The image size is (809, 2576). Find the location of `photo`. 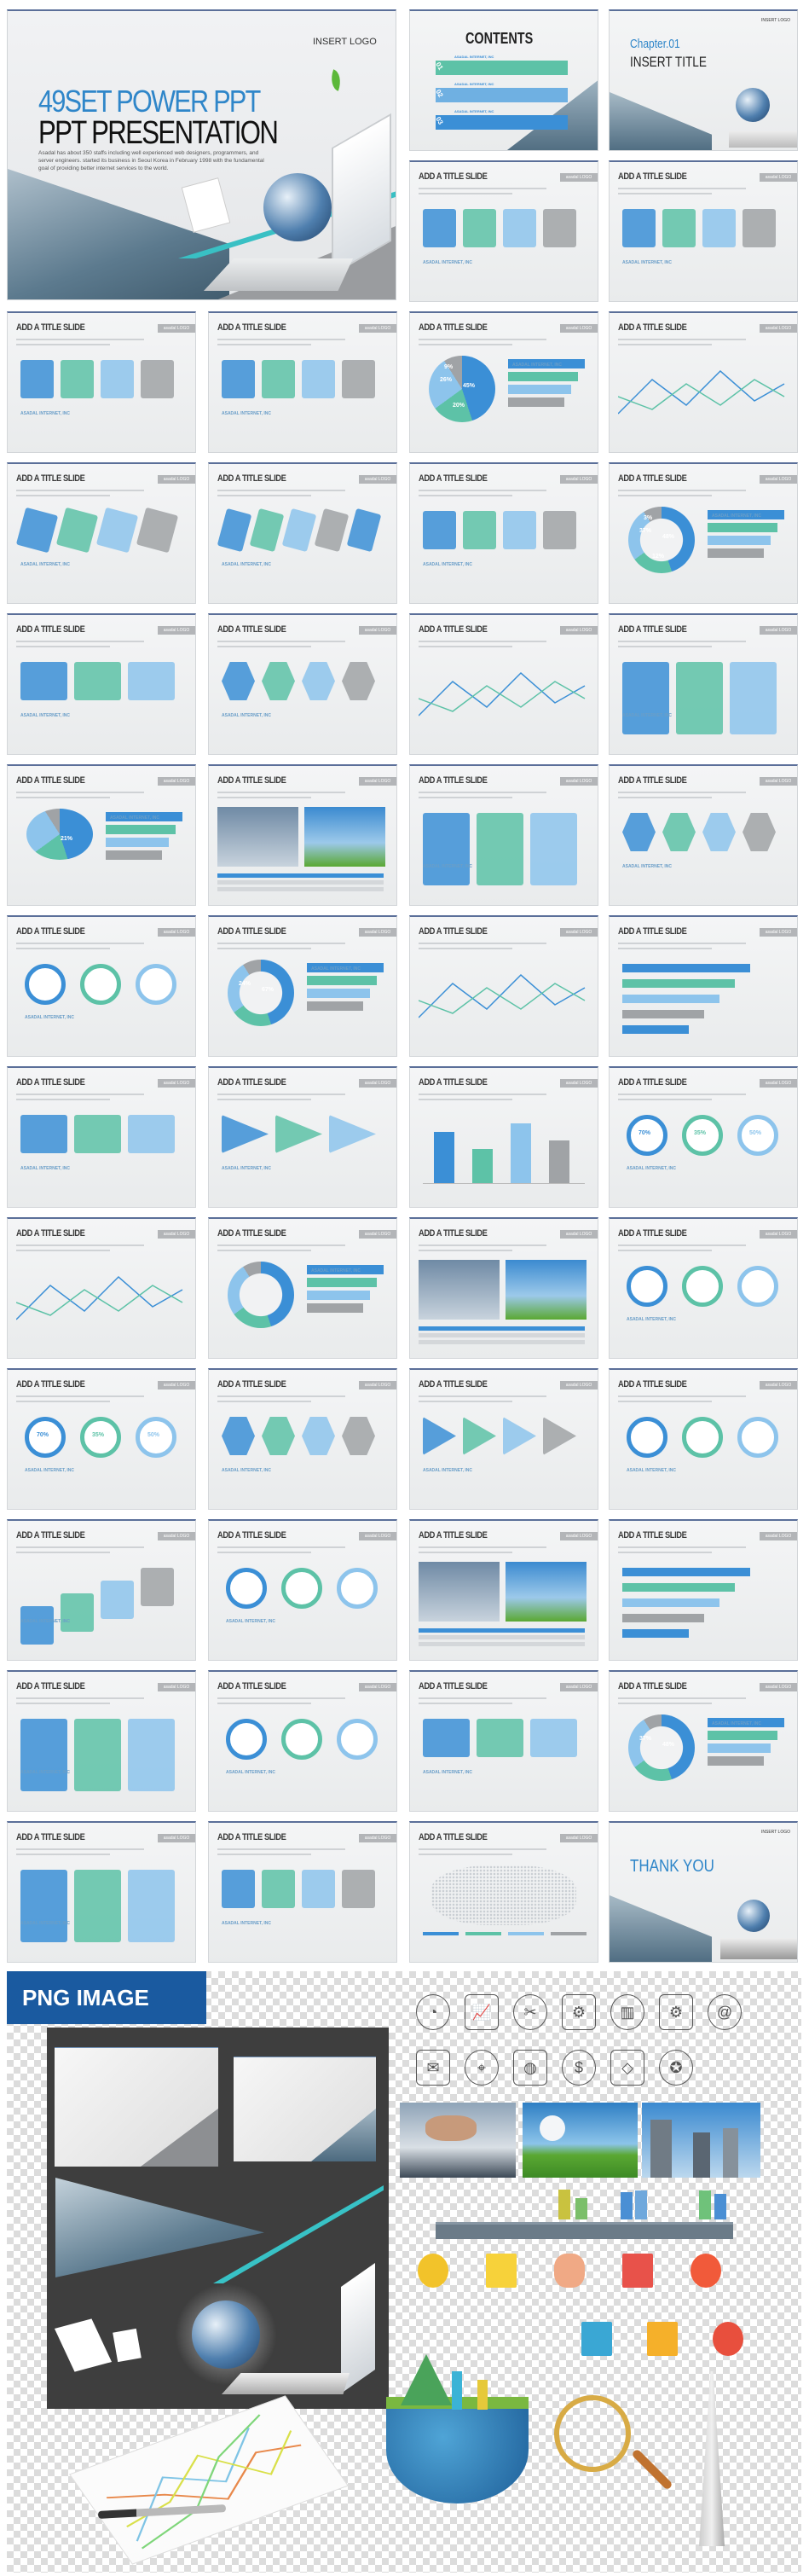

photo is located at coordinates (460, 1290).